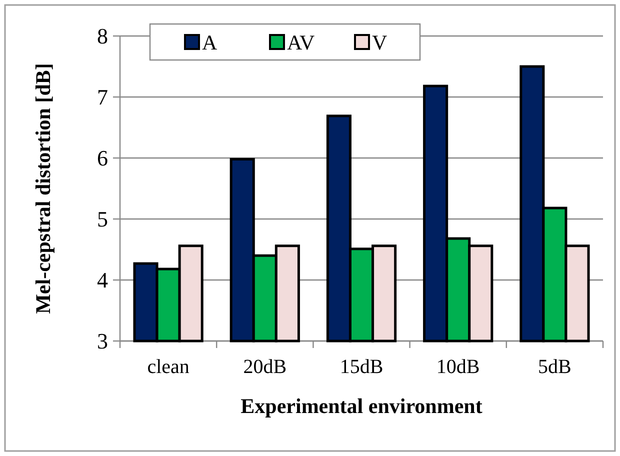 The image size is (620, 456). What do you see at coordinates (102, 97) in the screenshot?
I see `y-tick-label: 7` at bounding box center [102, 97].